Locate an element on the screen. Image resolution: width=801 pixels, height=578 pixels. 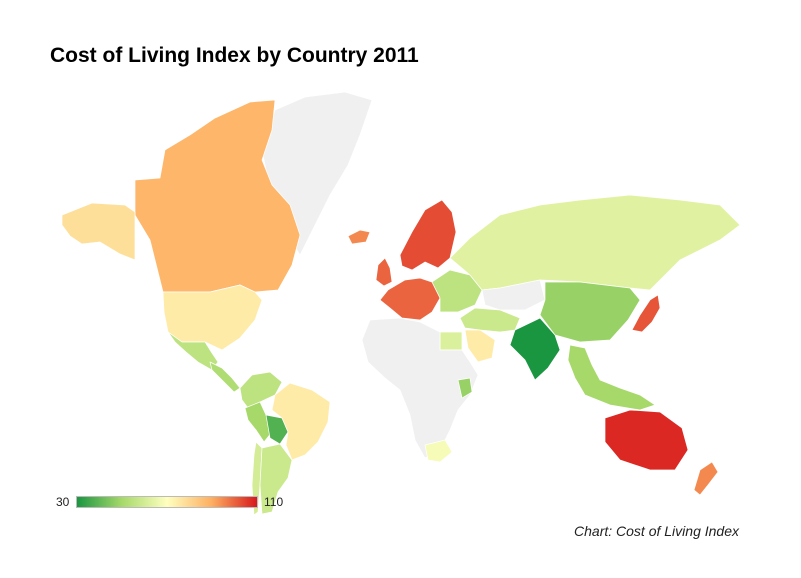
region-bolivia is located at coordinates (277, 429).